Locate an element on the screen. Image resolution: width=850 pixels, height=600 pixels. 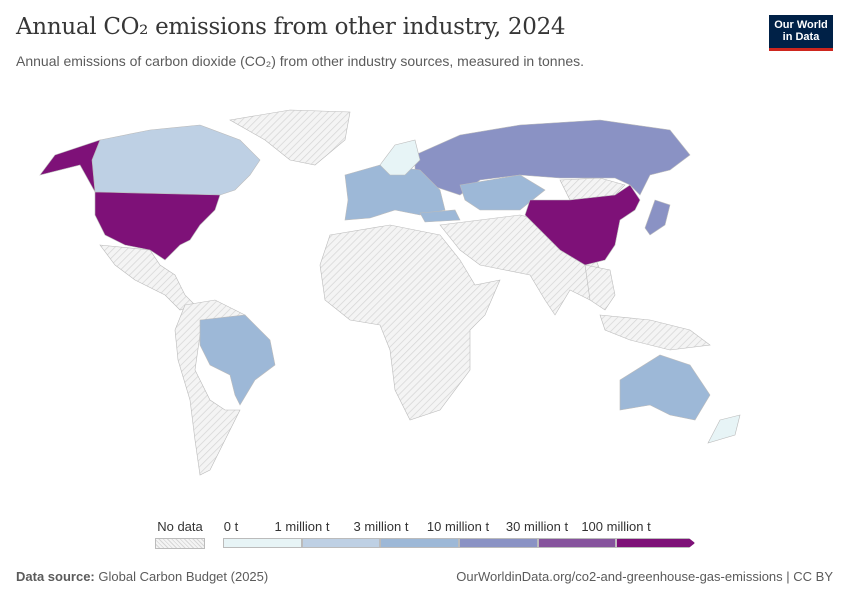
logo-text: Our World in Data is located at coordinates (801, 31).